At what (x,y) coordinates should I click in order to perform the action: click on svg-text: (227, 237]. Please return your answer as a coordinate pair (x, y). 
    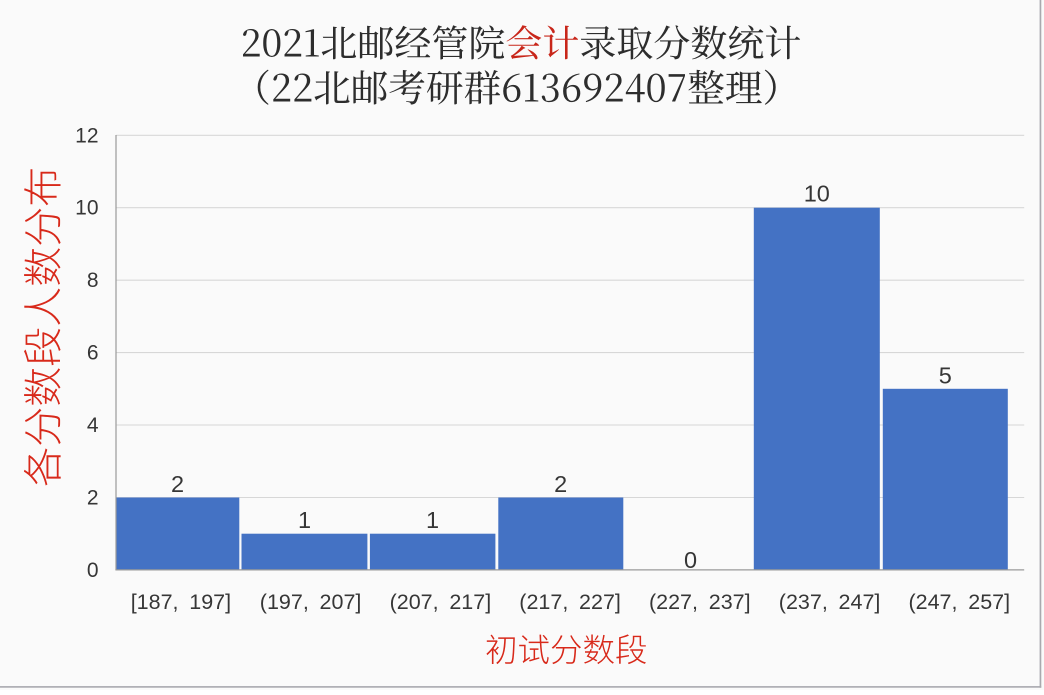
    Looking at the image, I should click on (700, 602).